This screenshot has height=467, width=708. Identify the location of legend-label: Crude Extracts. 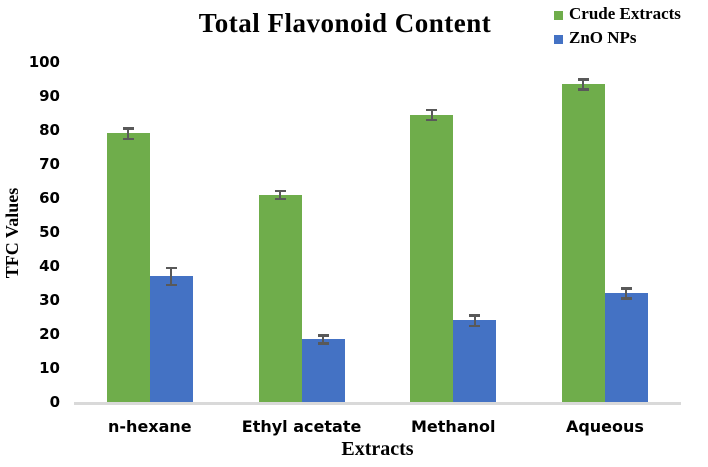
(625, 13).